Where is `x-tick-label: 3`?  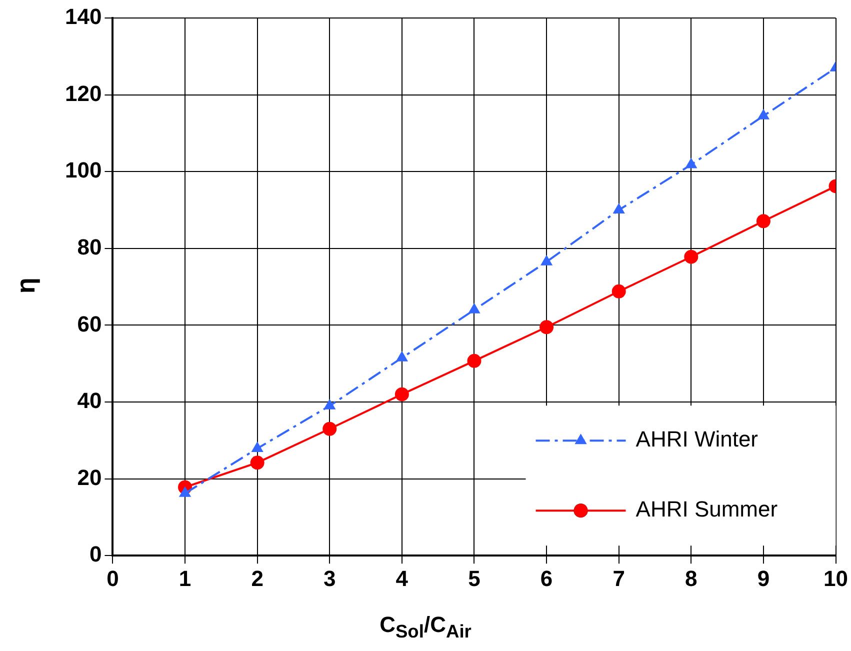 x-tick-label: 3 is located at coordinates (330, 578).